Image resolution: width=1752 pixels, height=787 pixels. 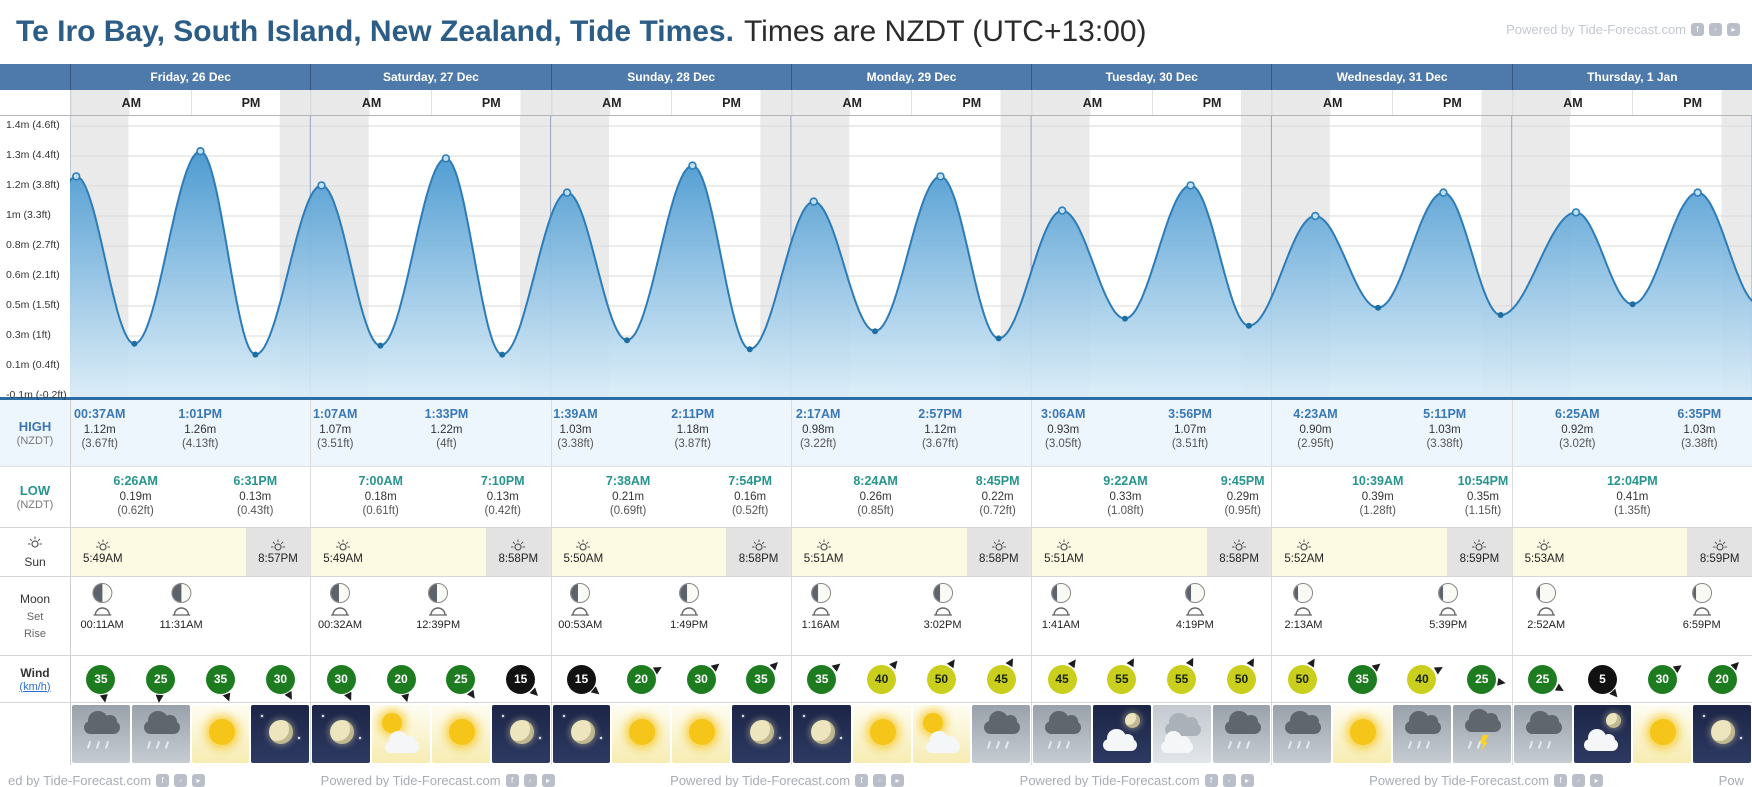 I want to click on moon-rise-time: 4:19PM, so click(x=1194, y=625).